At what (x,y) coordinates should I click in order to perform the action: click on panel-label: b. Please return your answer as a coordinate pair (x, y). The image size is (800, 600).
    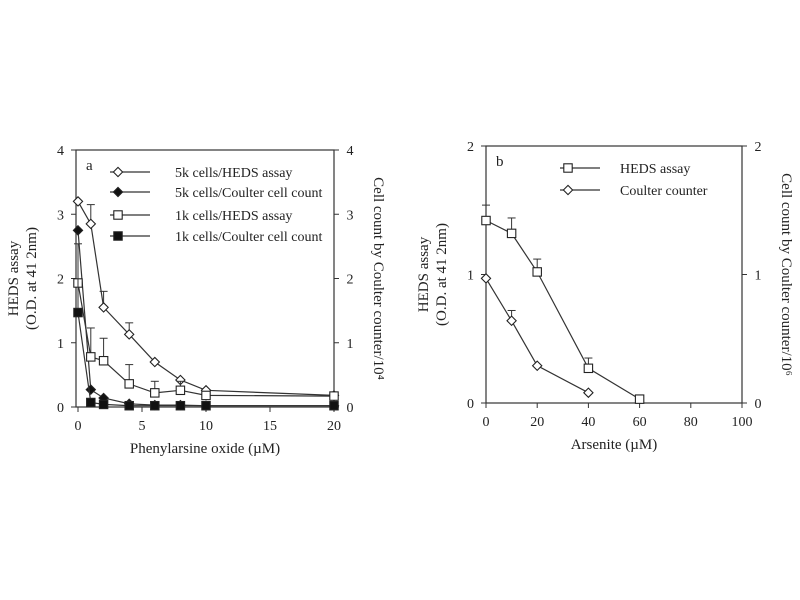
    Looking at the image, I should click on (500, 162).